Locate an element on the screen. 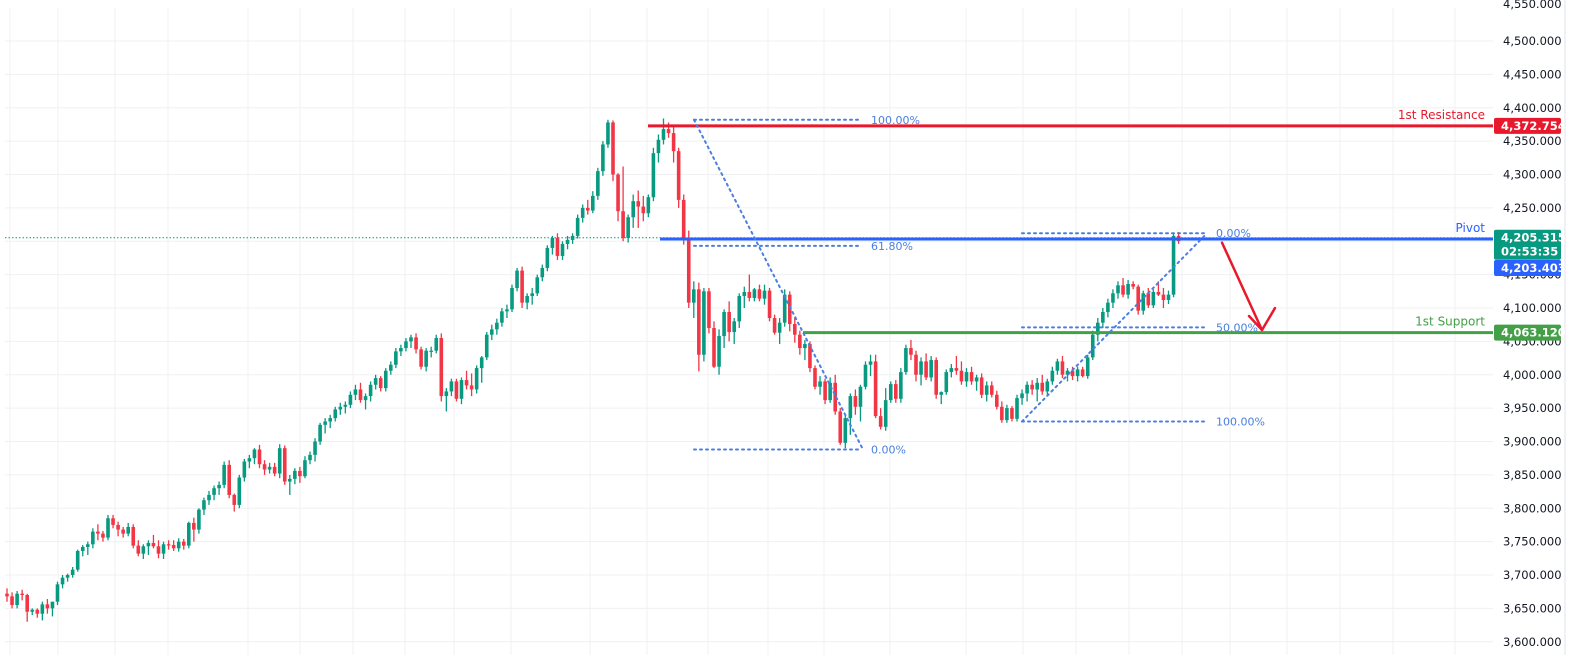  fib-level-label: 0.00% is located at coordinates (1233, 233).